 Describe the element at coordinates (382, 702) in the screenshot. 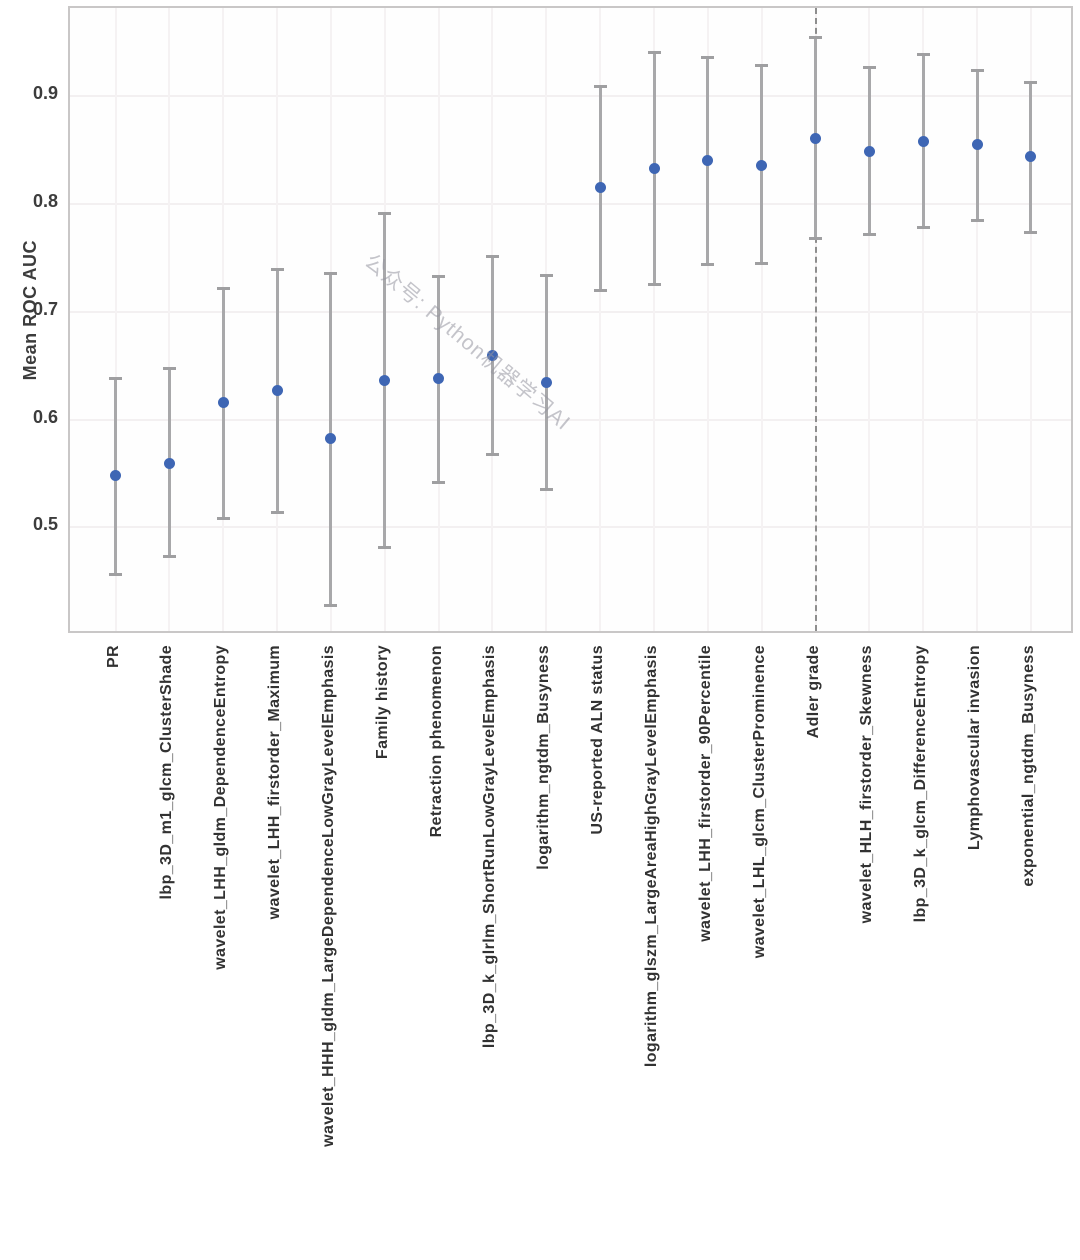

I see `x-tick-label: Family history` at that location.